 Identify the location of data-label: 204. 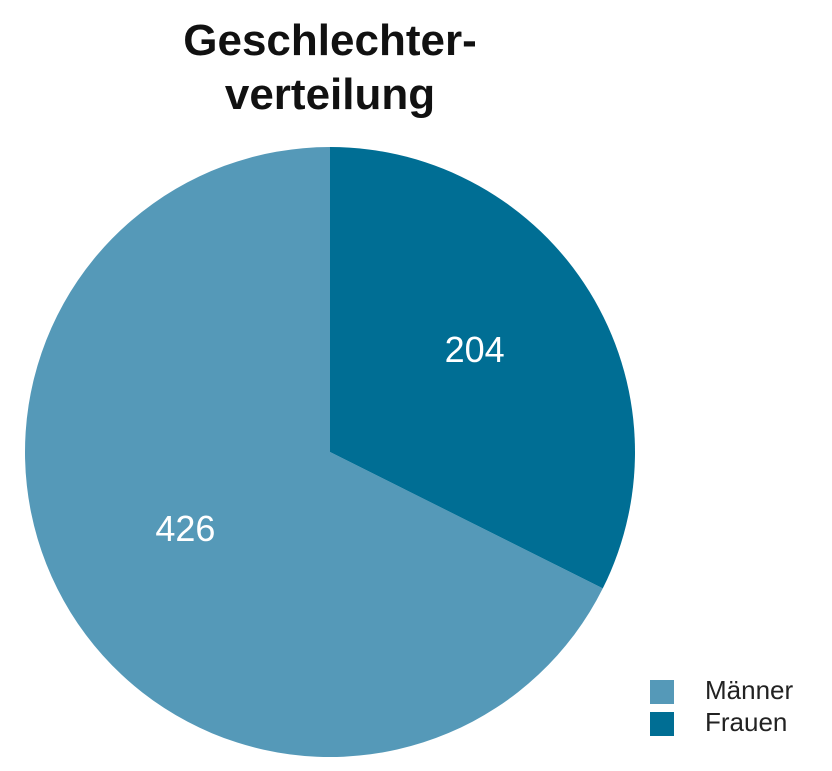
(475, 349).